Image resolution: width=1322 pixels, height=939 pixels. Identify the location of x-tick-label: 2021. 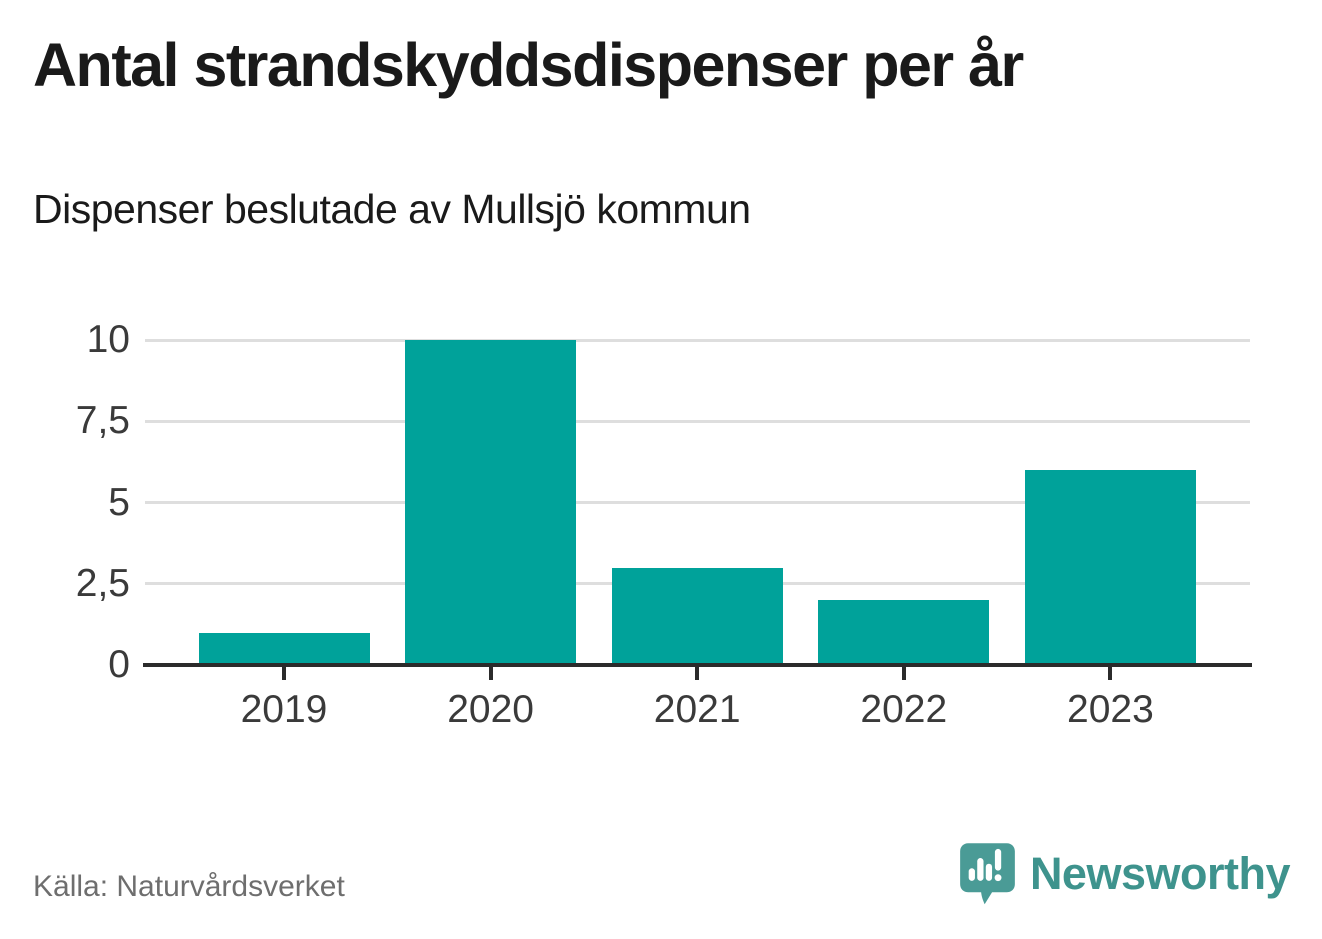
(697, 709).